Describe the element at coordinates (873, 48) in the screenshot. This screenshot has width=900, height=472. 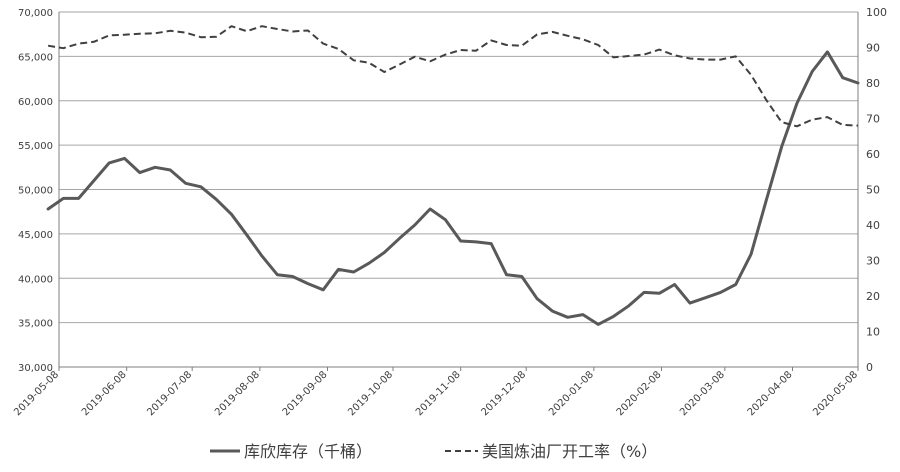
I see `right-tick-label: 90` at that location.